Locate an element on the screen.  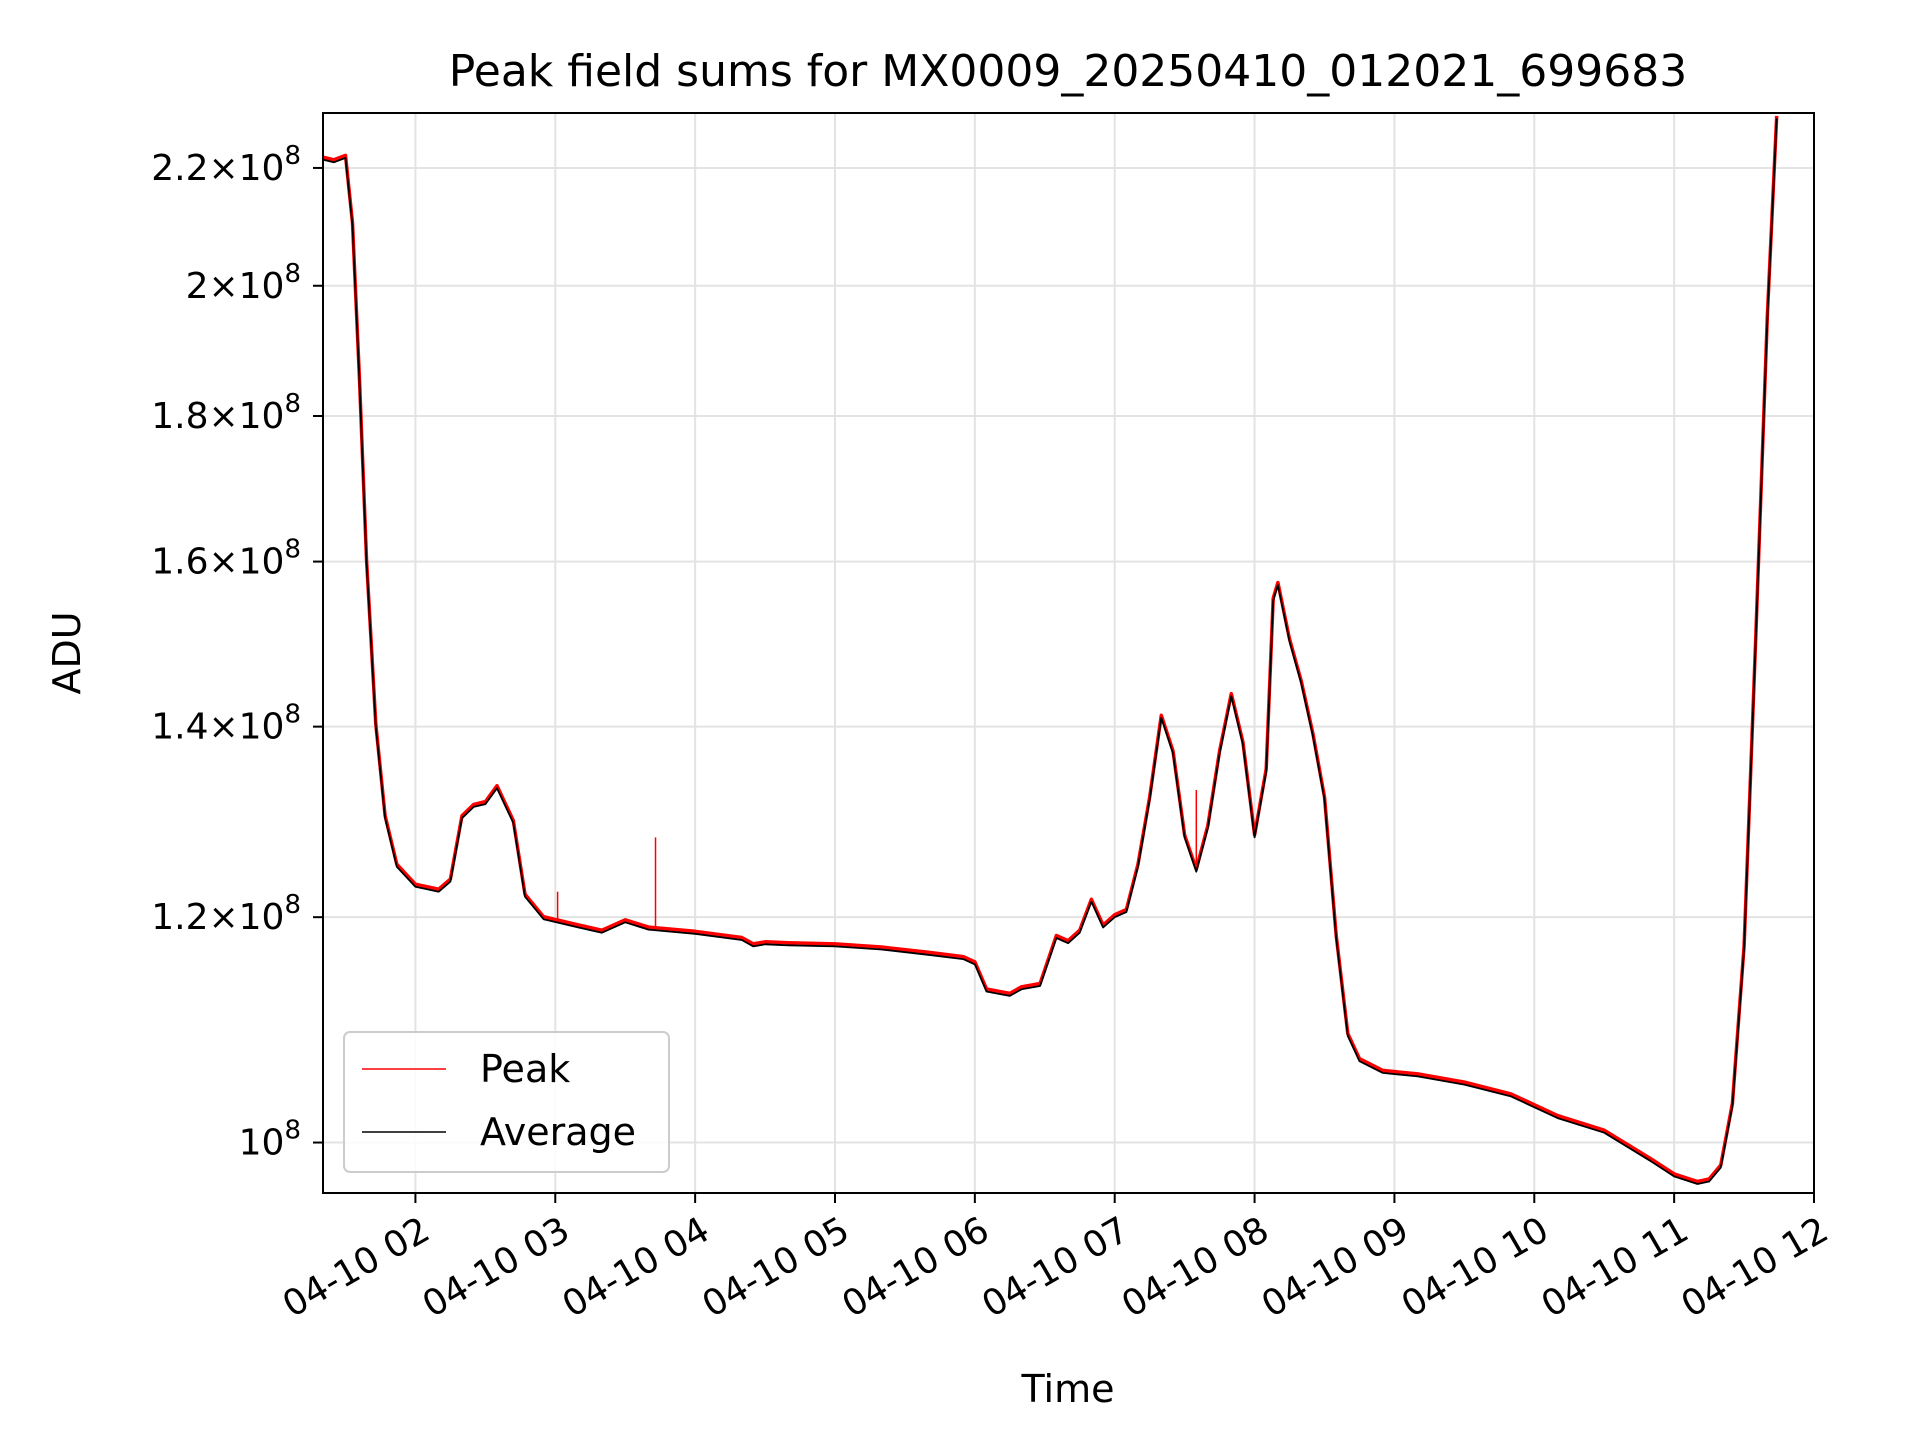
y-tick-label: 1.2×108 is located at coordinates (226, 914).